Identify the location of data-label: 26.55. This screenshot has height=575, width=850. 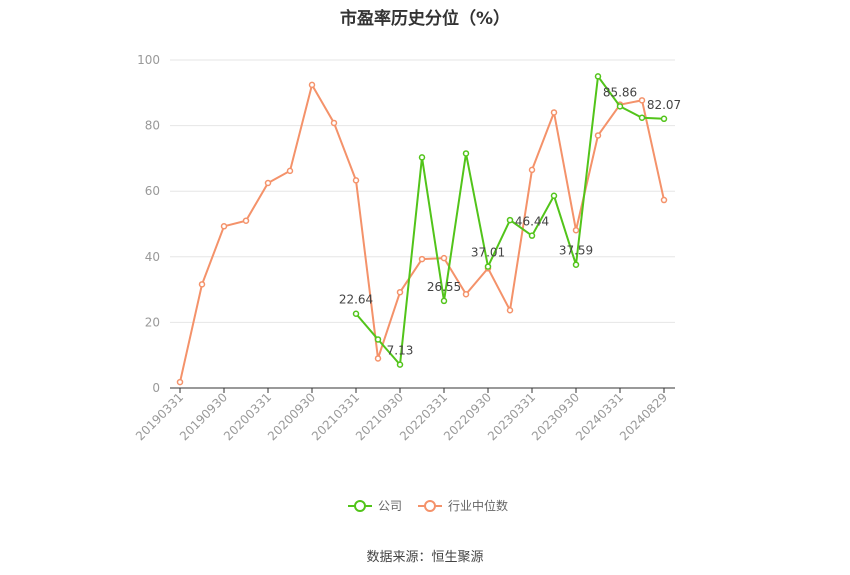
(444, 287).